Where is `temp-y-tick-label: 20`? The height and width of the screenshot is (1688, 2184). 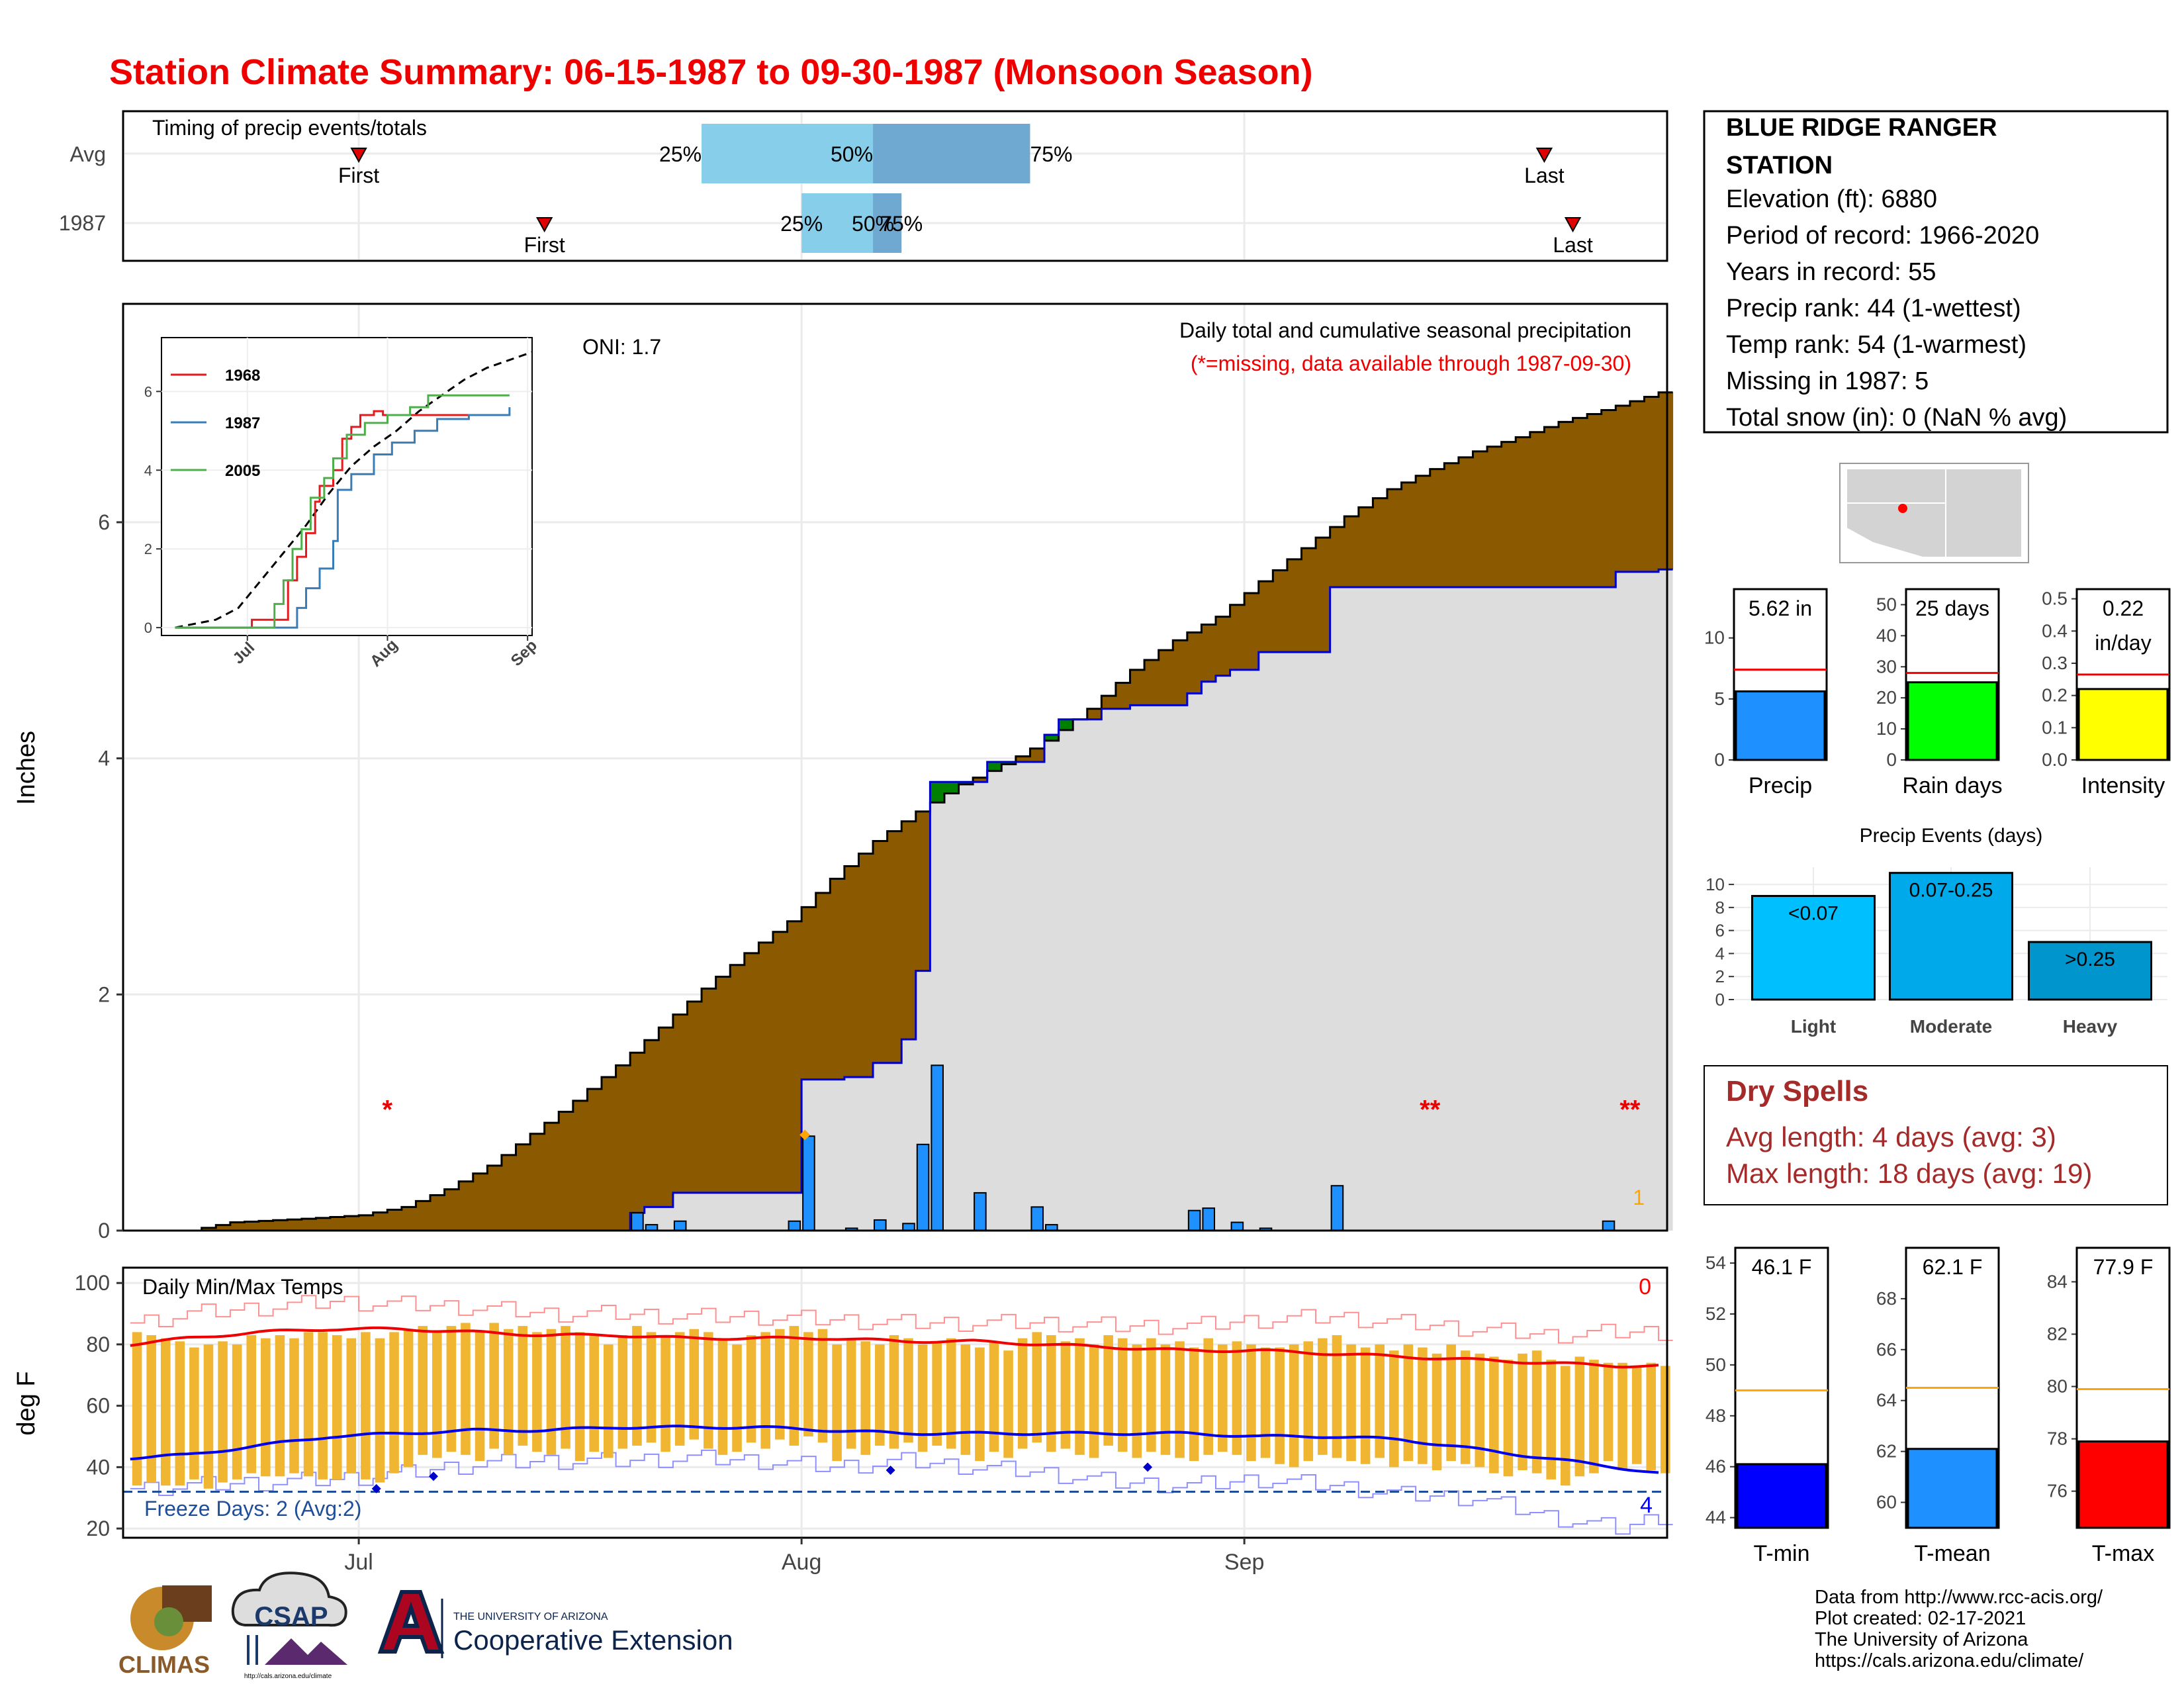 temp-y-tick-label: 20 is located at coordinates (98, 1528).